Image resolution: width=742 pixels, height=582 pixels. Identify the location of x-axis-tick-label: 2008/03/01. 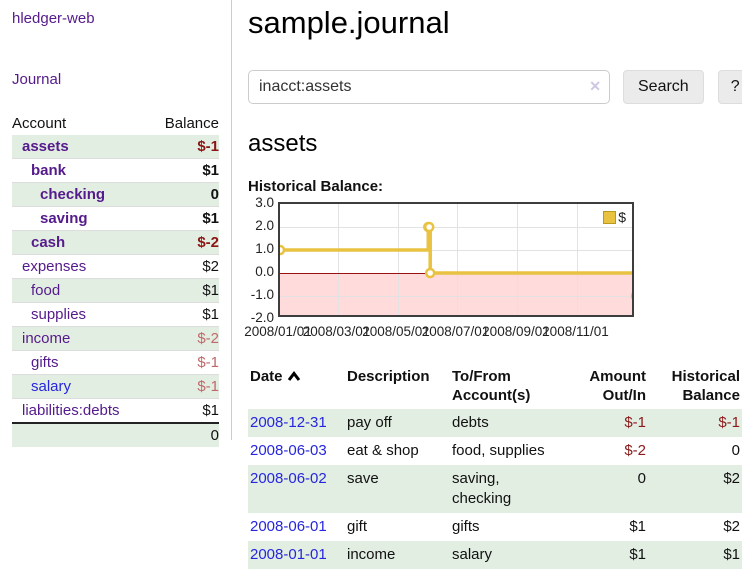
(336, 332).